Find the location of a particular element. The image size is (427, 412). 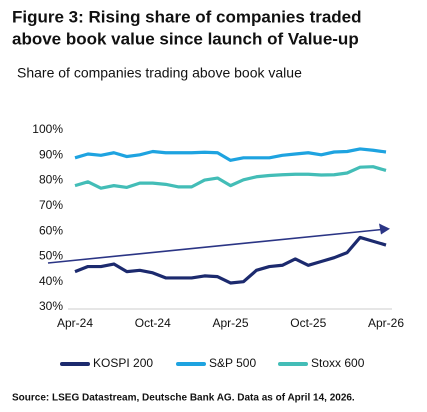

y-tick-label: 100% is located at coordinates (47, 129).